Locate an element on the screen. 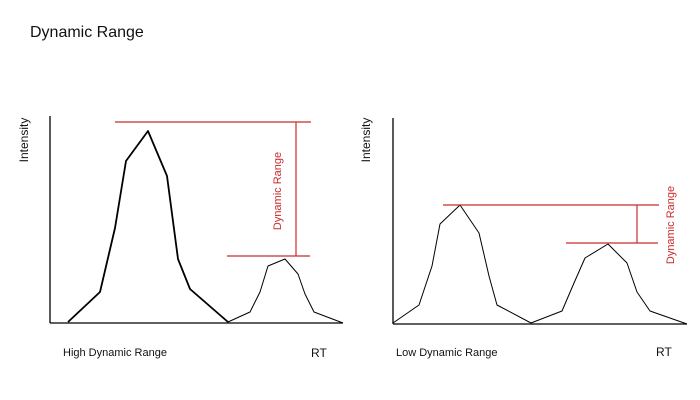  page-title: Dynamic Range is located at coordinates (87, 32).